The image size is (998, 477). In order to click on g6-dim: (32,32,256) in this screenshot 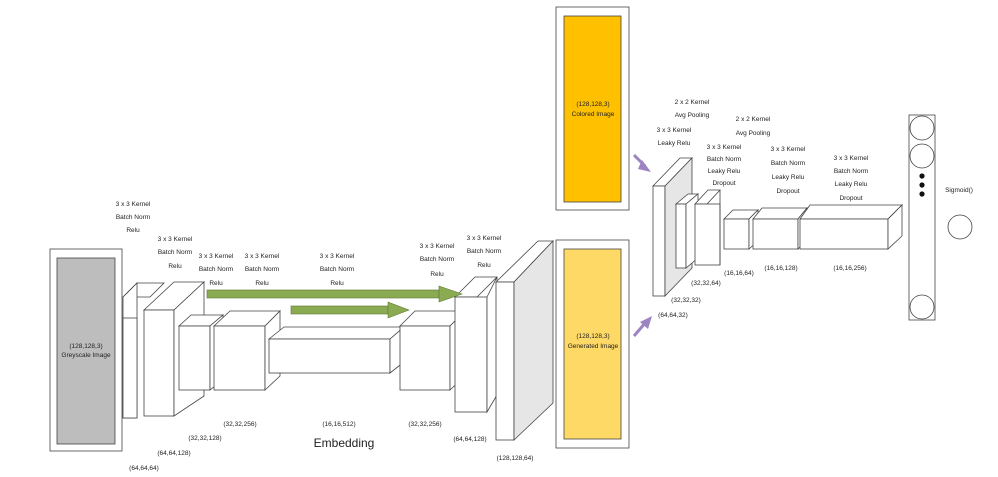, I will do `click(424, 424)`.